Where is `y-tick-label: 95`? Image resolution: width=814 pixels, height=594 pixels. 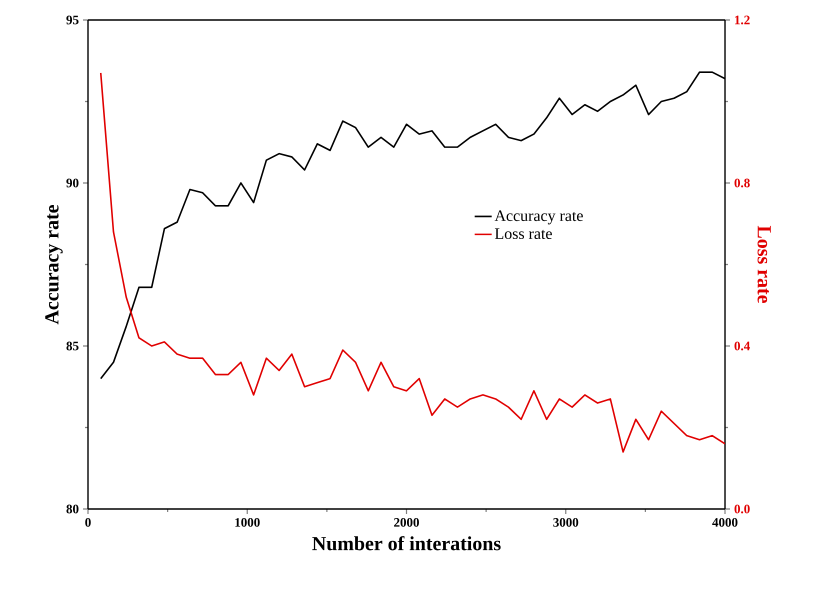 y-tick-label: 95 is located at coordinates (72, 20).